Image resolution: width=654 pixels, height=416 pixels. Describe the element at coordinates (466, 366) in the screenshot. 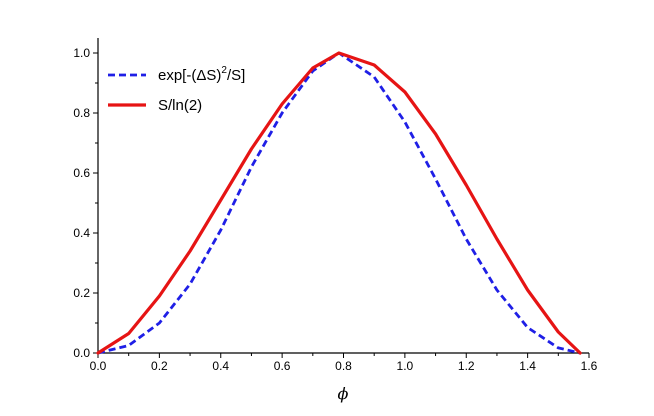

I see `x-tick-label: 1.2` at that location.